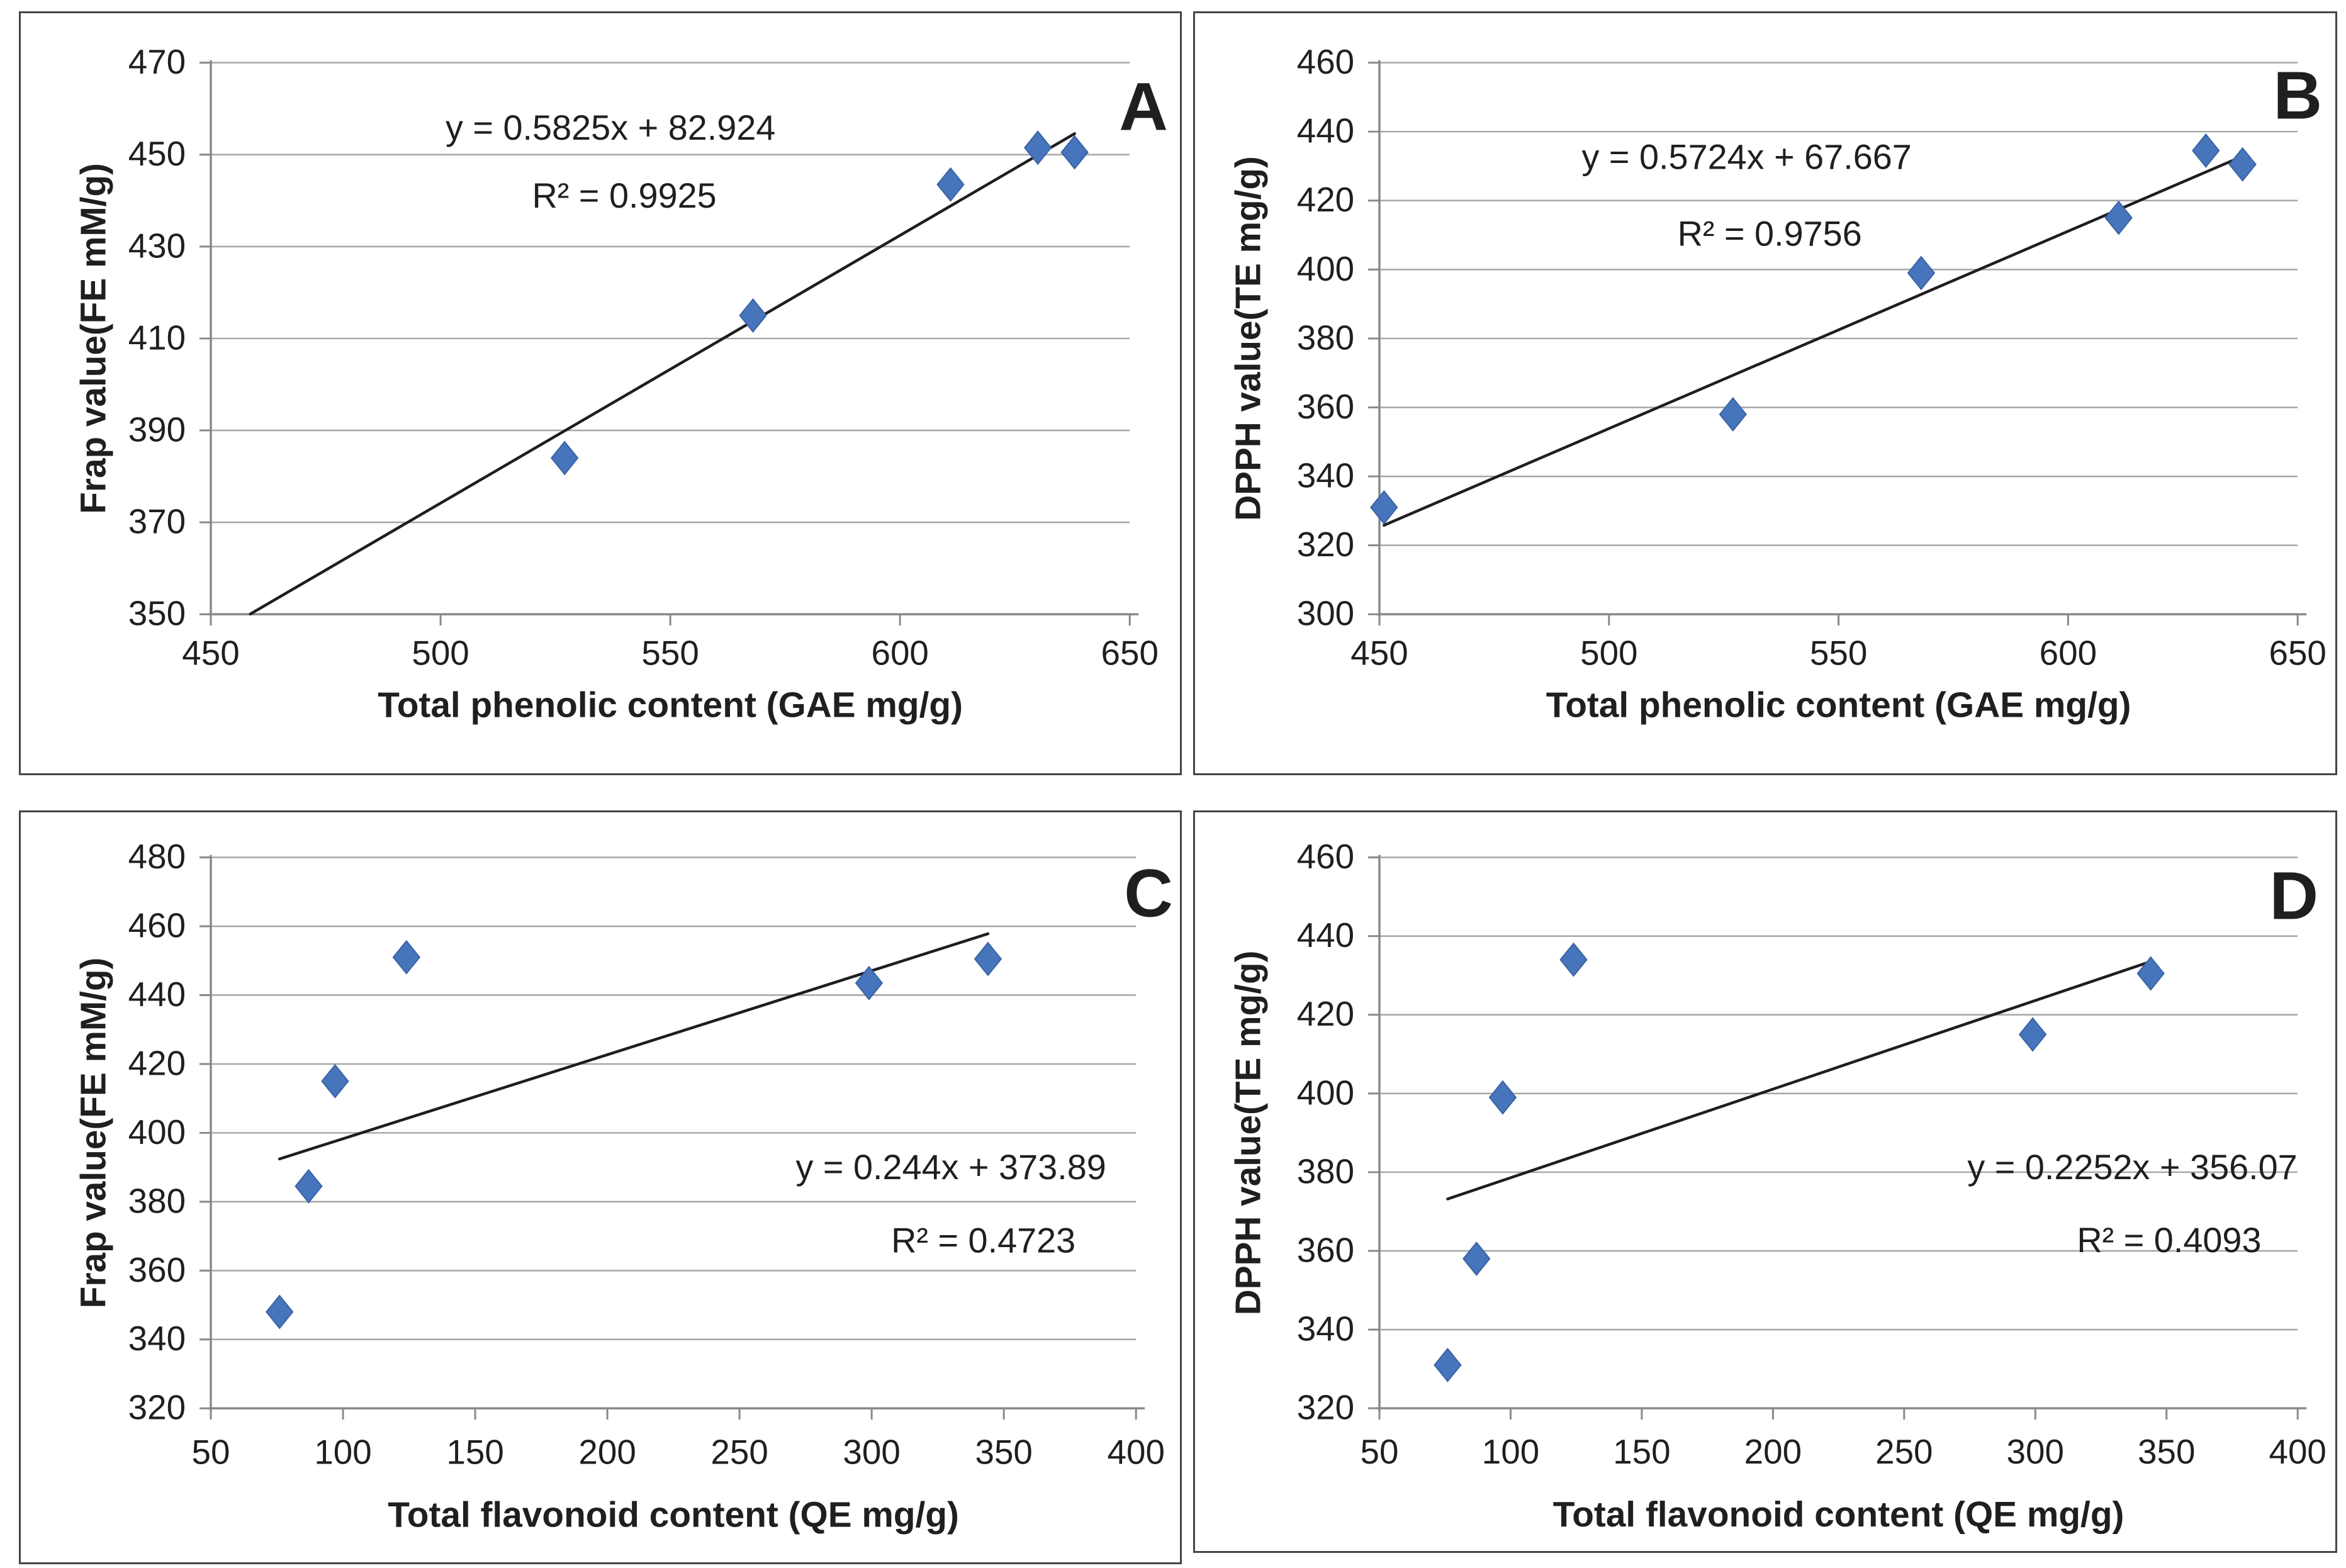 This screenshot has height=1568, width=2346. I want to click on x-tick-label: 250, so click(1904, 1451).